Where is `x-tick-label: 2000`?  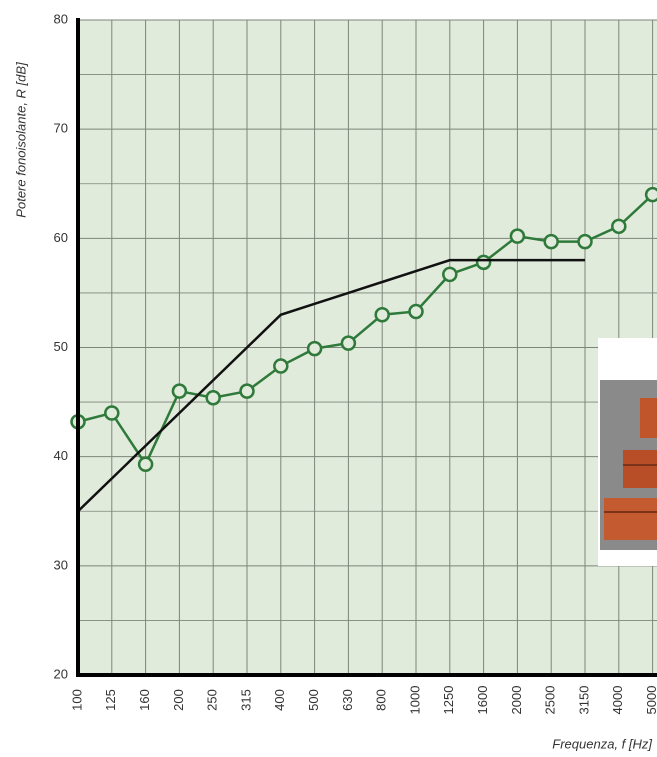
x-tick-label: 2000 is located at coordinates (516, 700).